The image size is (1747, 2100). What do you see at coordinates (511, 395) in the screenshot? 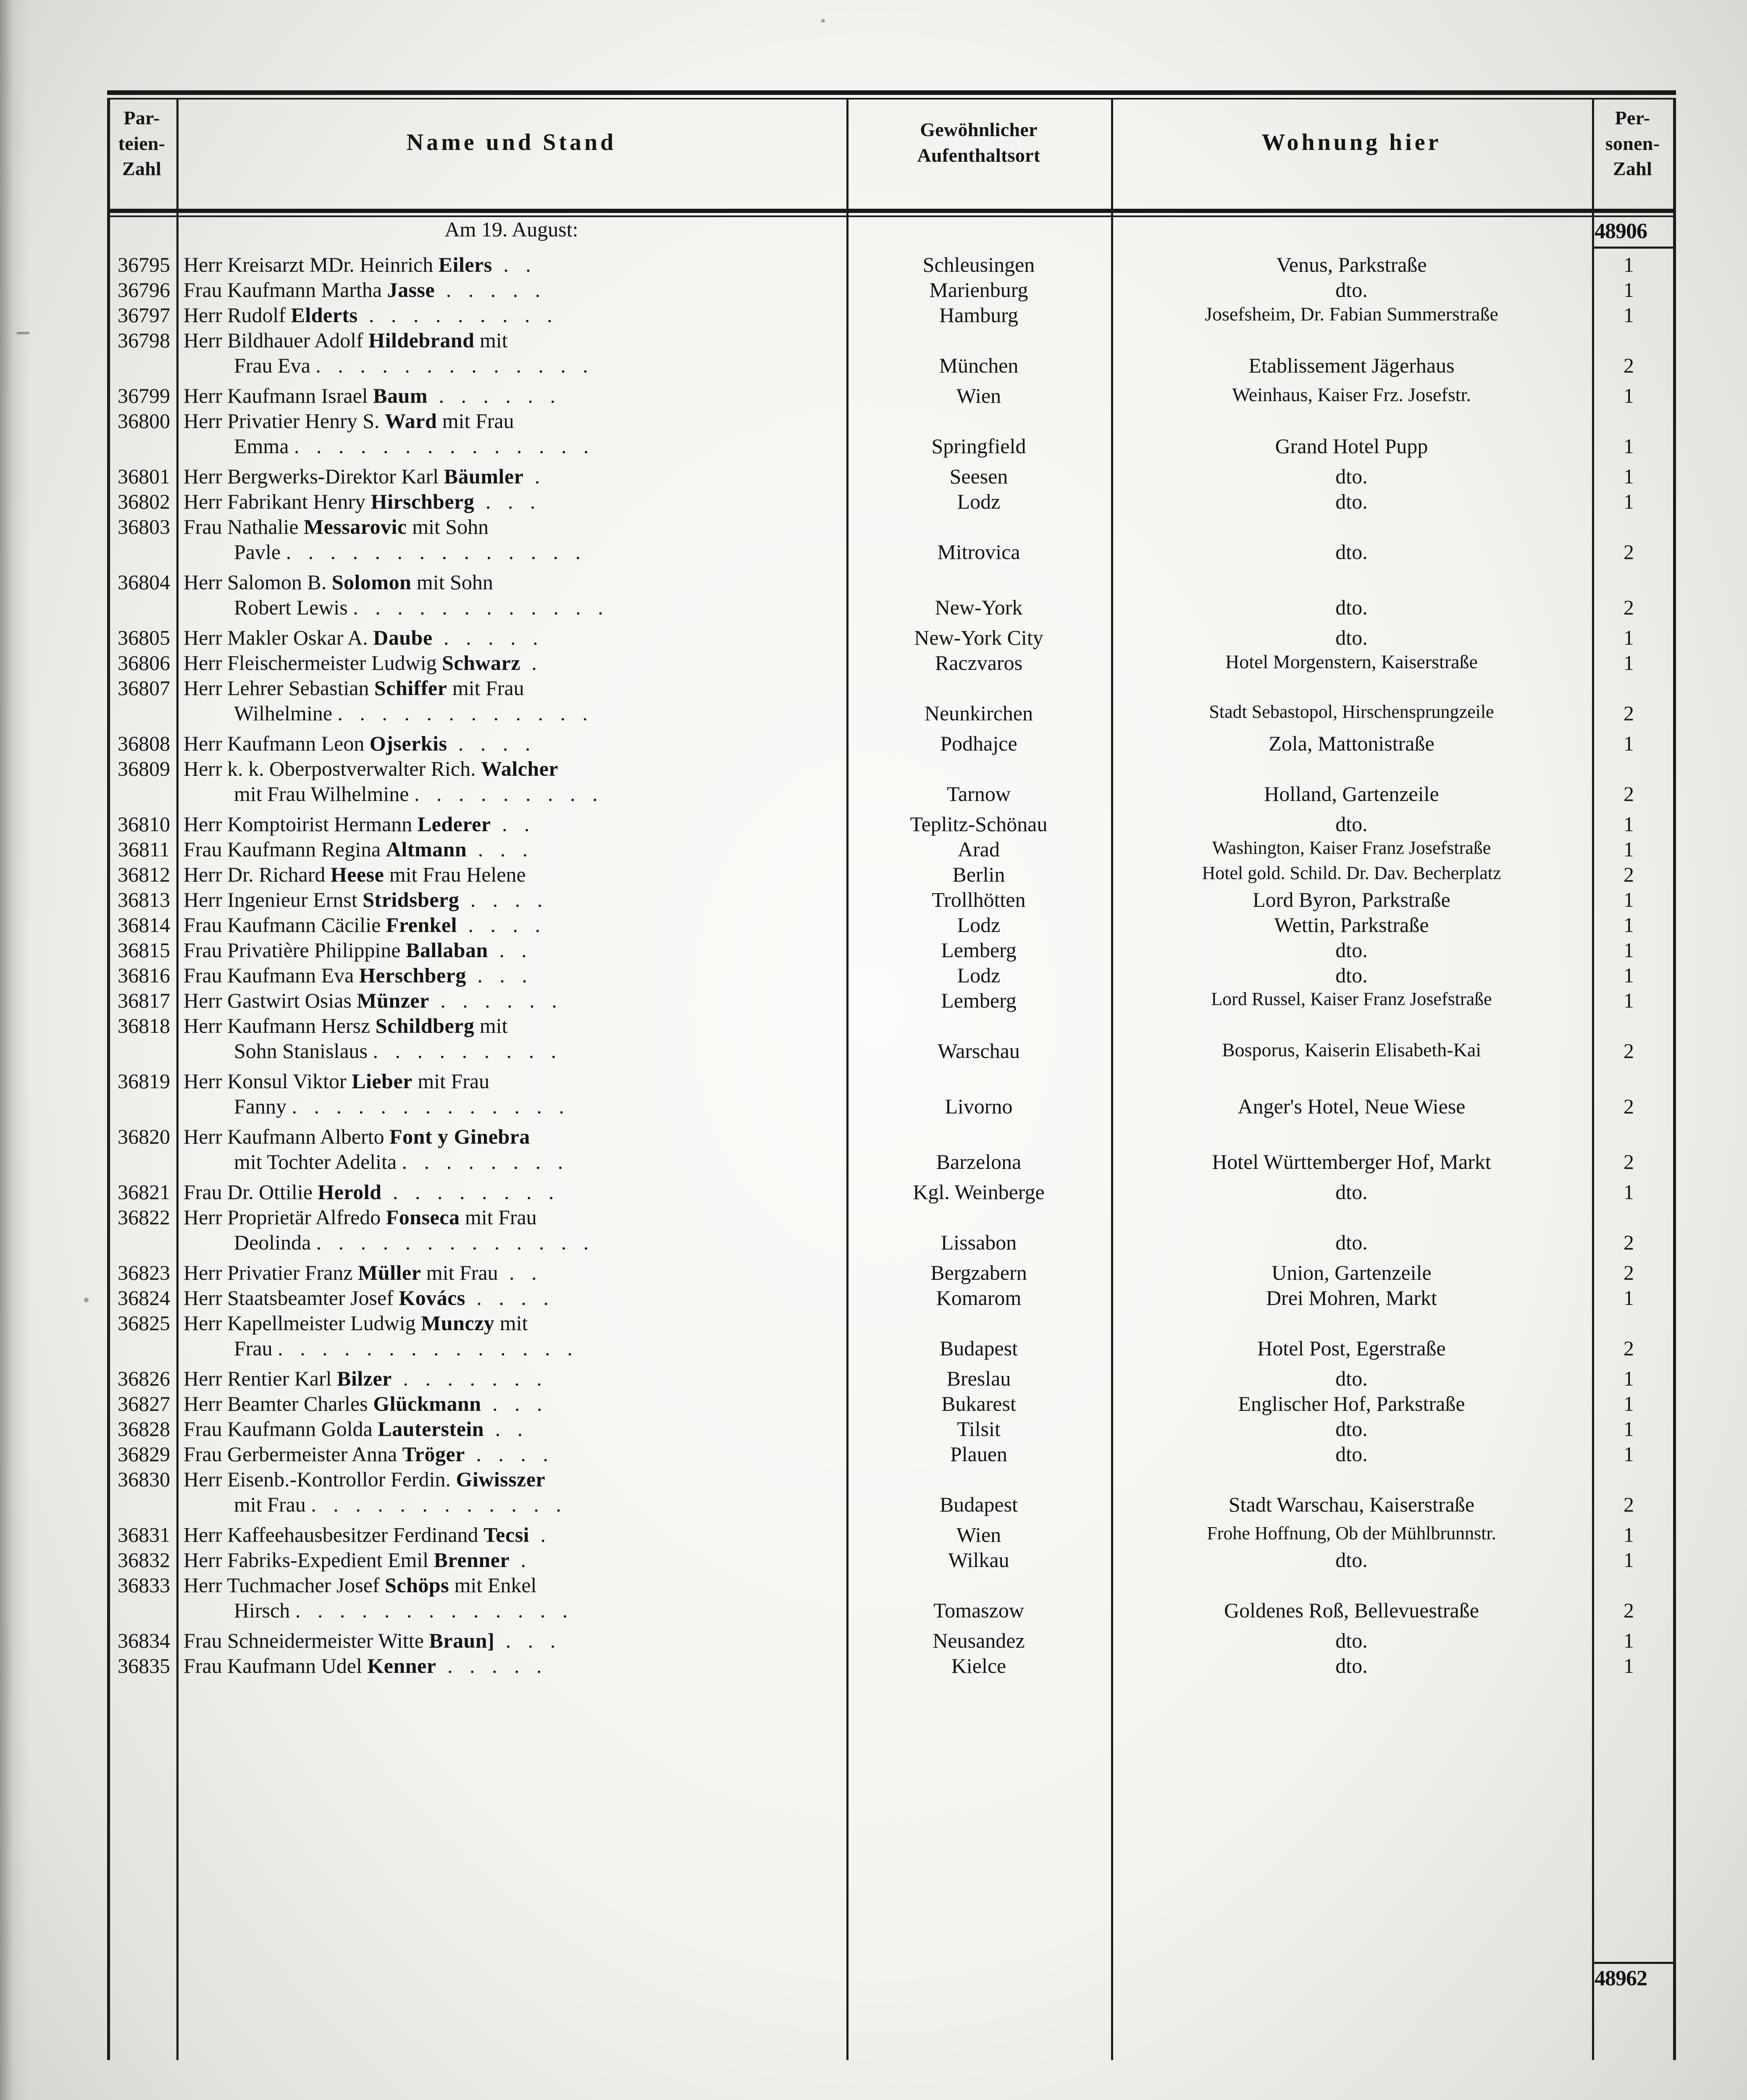
I see `name-und-stand-cell: Herr Kaufmann Israel Baum . . . . . .` at bounding box center [511, 395].